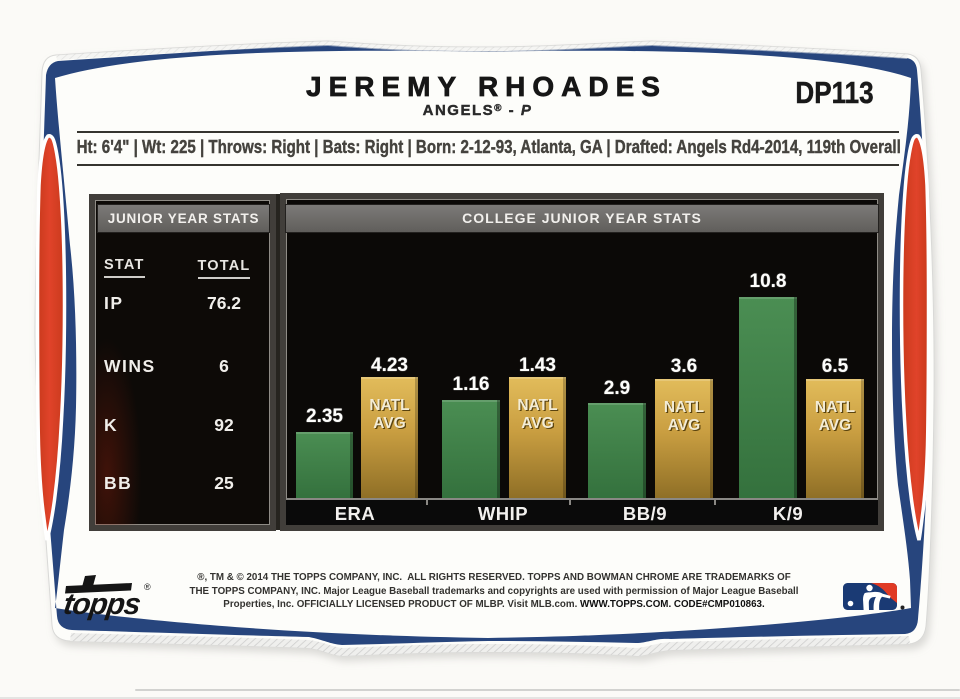 Image resolution: width=960 pixels, height=699 pixels. Describe the element at coordinates (101, 604) in the screenshot. I see `svg-text: topps` at that location.